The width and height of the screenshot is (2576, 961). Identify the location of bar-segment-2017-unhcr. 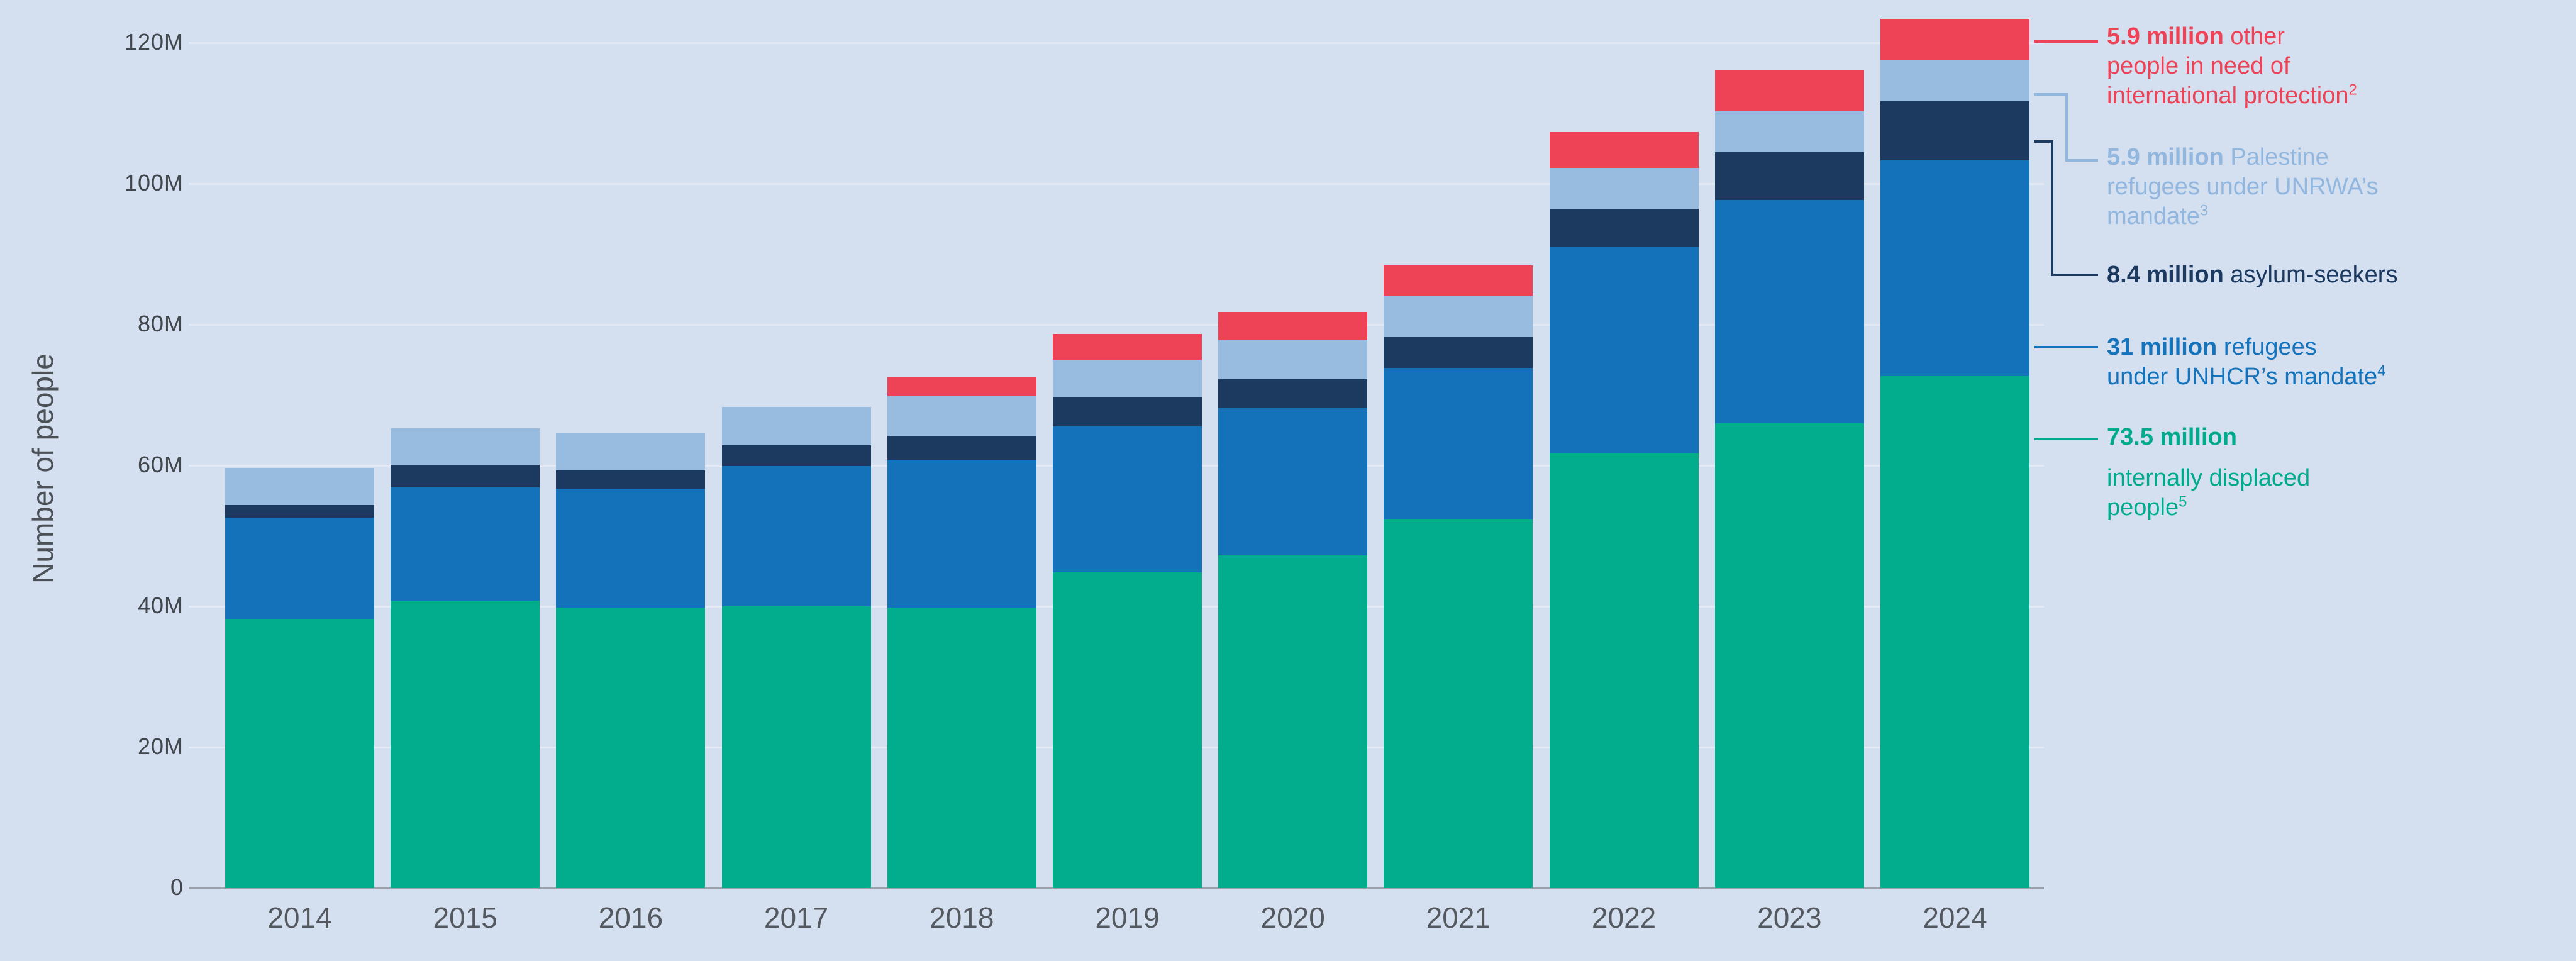
(796, 536).